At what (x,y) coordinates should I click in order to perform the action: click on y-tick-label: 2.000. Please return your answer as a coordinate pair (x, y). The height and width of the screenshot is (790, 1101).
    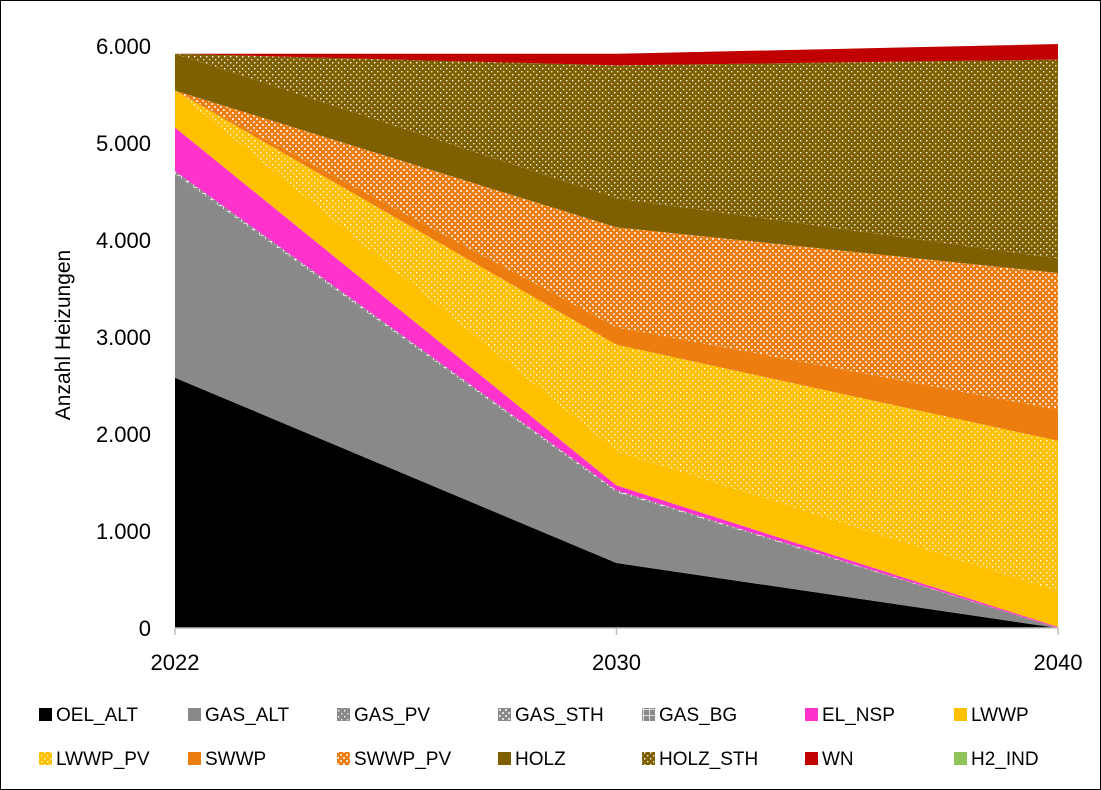
    Looking at the image, I should click on (123, 434).